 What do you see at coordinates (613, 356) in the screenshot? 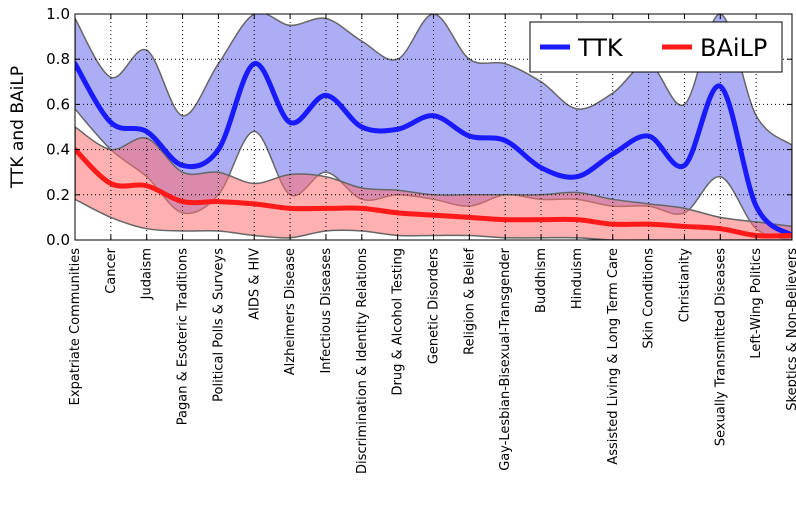
I see `x-tick-label: Assisted Living & Long Term Care` at bounding box center [613, 356].